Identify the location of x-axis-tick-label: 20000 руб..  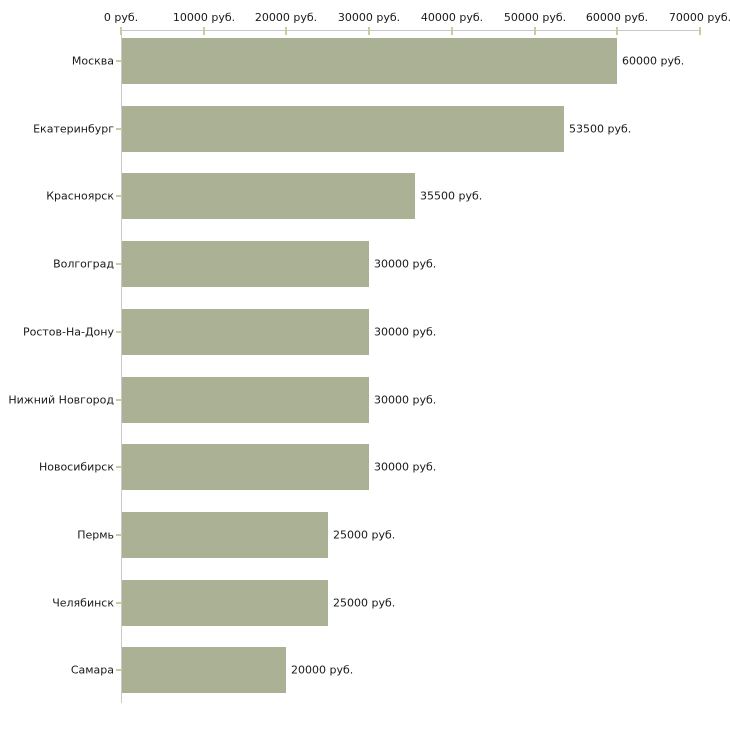
(286, 17).